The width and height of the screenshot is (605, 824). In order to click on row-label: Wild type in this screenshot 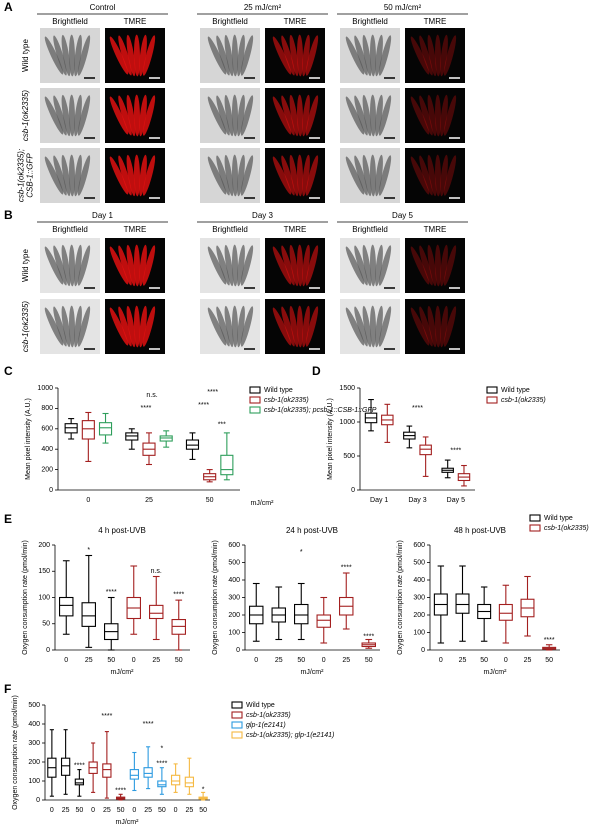, I will do `click(25, 55)`.